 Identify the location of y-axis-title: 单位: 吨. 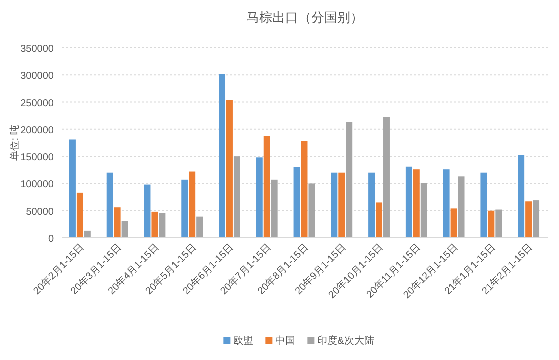
(15, 143).